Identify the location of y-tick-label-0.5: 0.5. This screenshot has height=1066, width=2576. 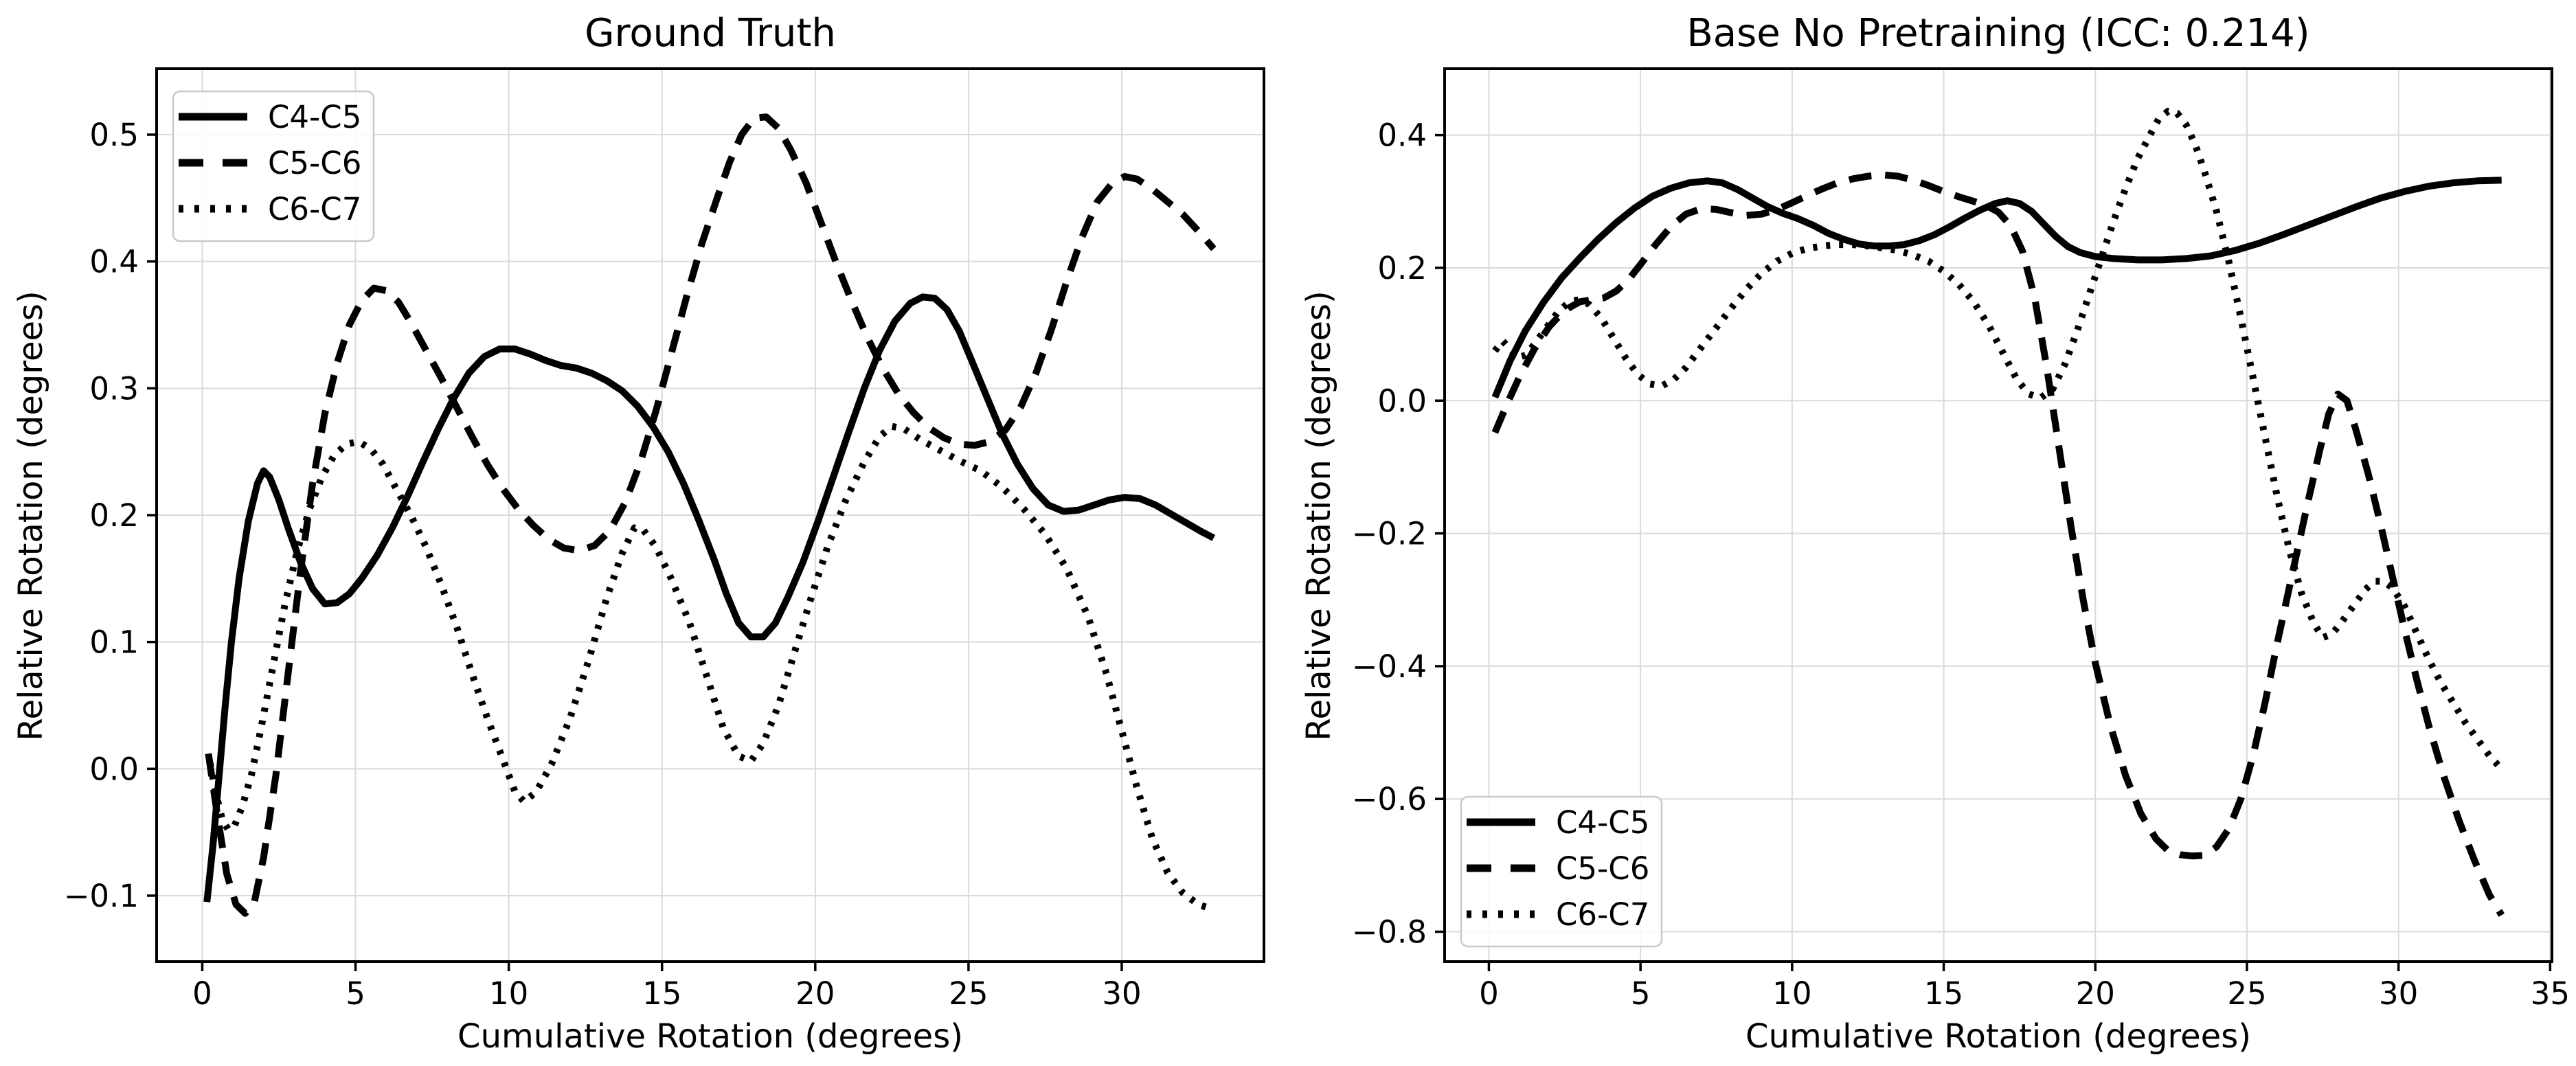
(114, 135).